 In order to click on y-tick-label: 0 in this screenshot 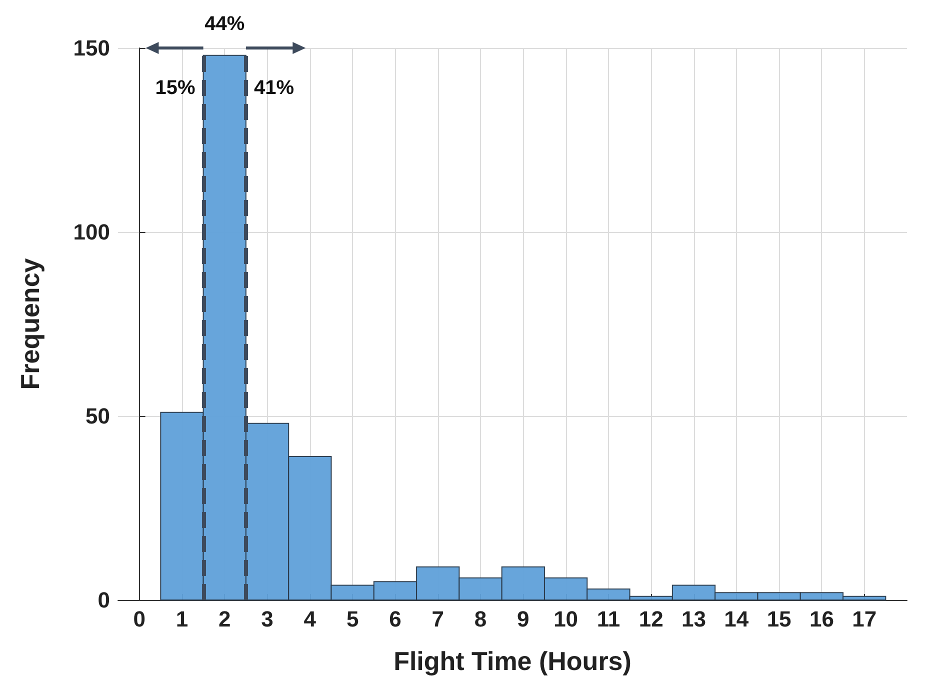, I will do `click(104, 600)`.